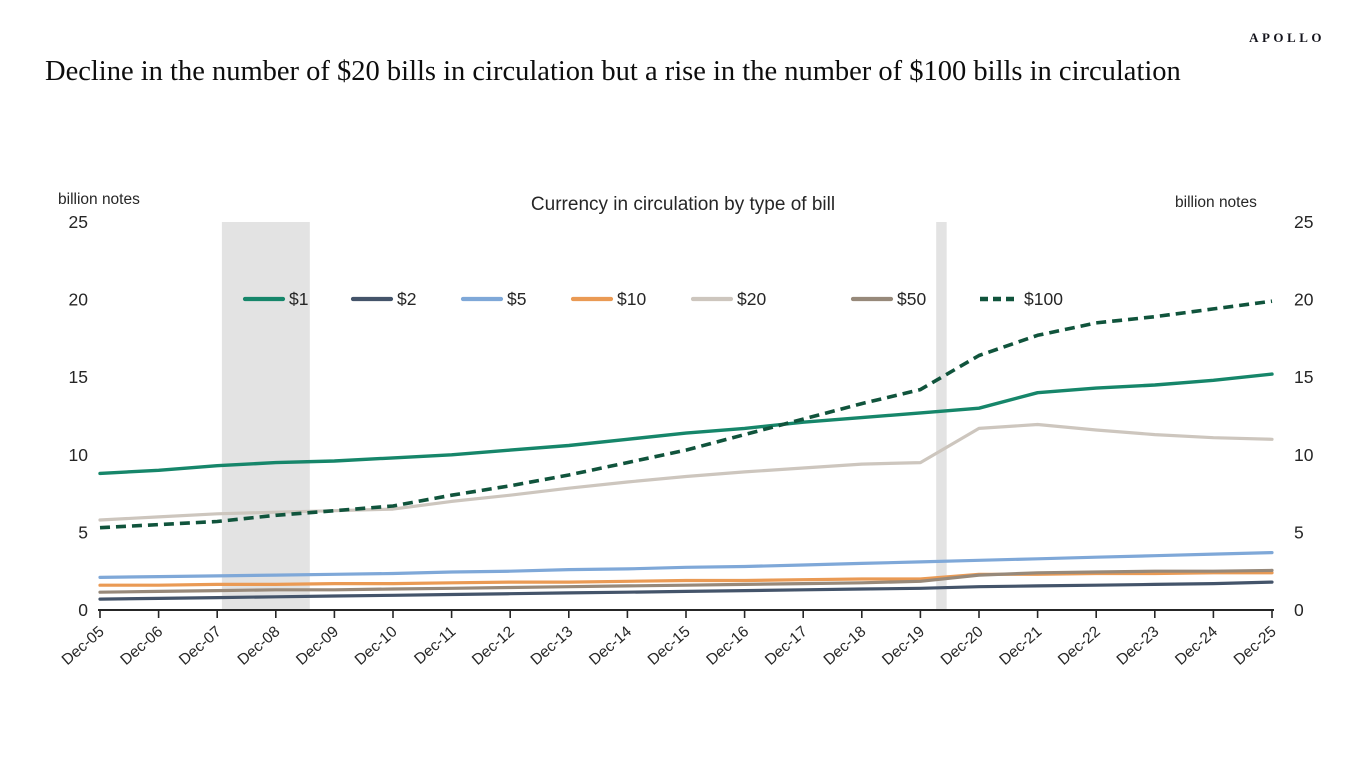 The image size is (1366, 768). Describe the element at coordinates (727, 646) in the screenshot. I see `x-tick-label: Dec-16` at that location.